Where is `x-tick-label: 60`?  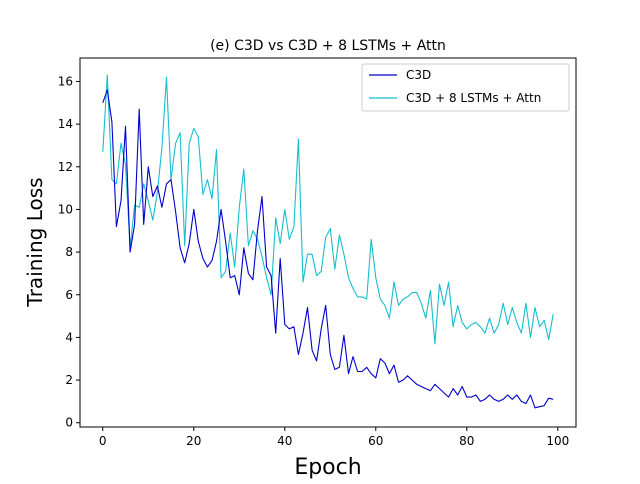 x-tick-label: 60 is located at coordinates (375, 441).